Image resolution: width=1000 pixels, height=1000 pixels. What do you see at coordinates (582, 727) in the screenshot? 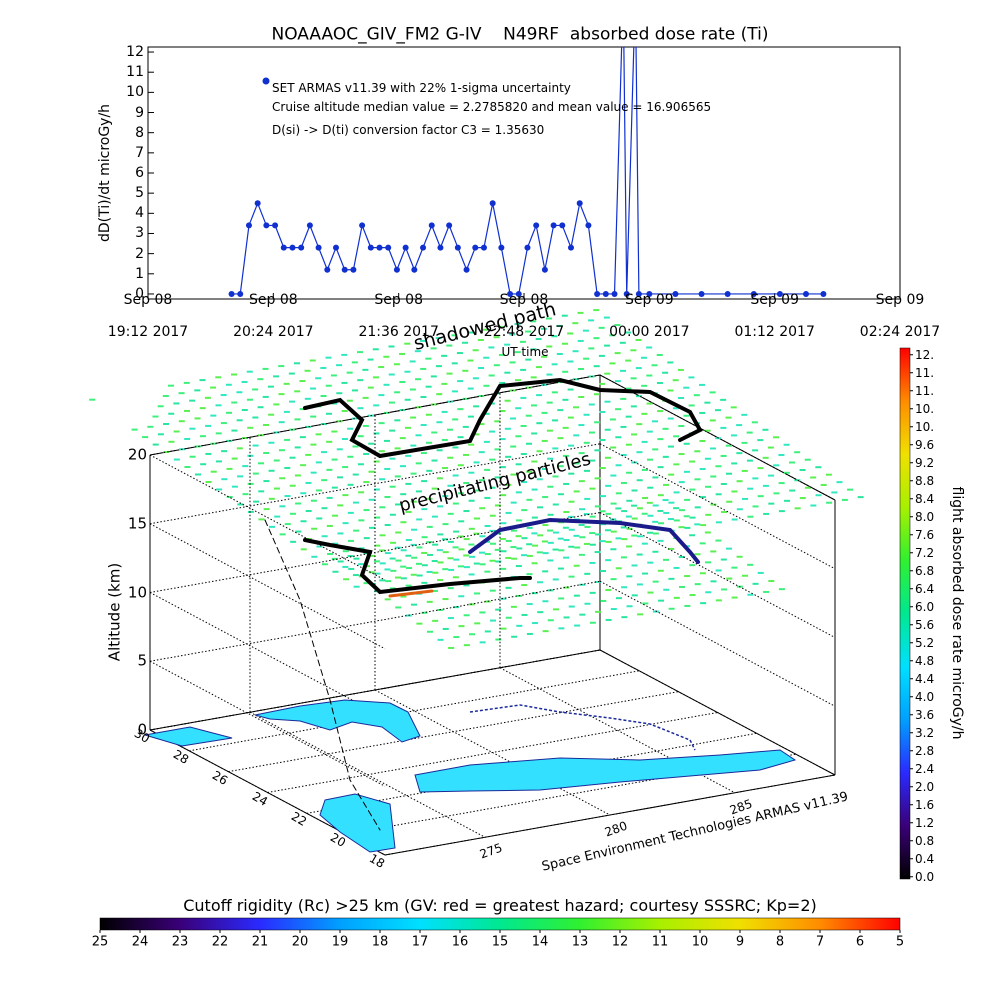
I see `coastline` at bounding box center [582, 727].